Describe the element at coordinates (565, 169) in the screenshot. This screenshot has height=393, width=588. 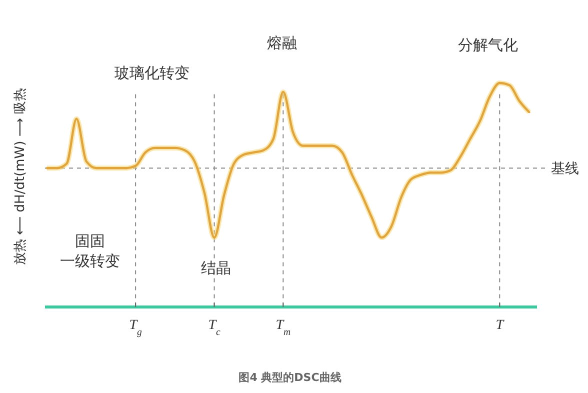
I see `ref-line-label: 基线` at that location.